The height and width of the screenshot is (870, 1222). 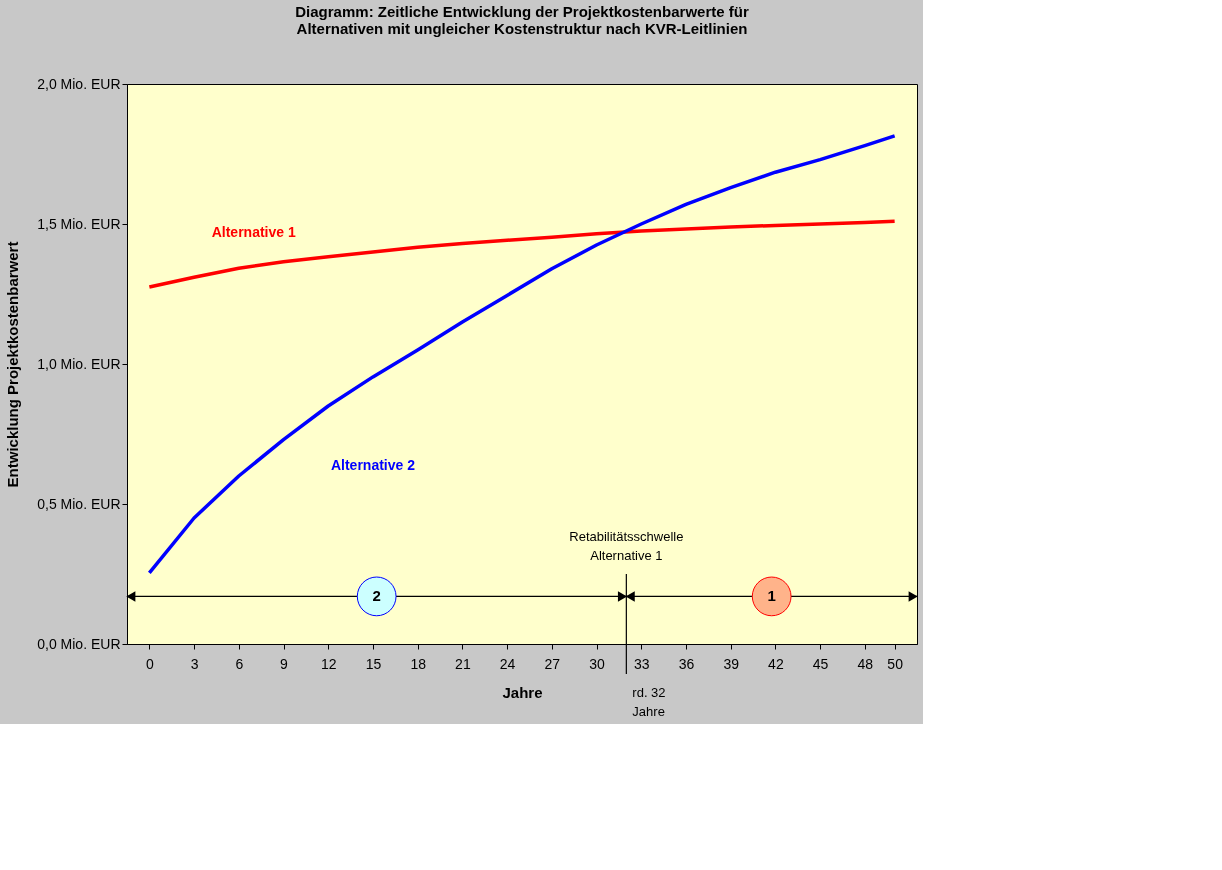 What do you see at coordinates (328, 663) in the screenshot?
I see `x-tick-label: 12` at bounding box center [328, 663].